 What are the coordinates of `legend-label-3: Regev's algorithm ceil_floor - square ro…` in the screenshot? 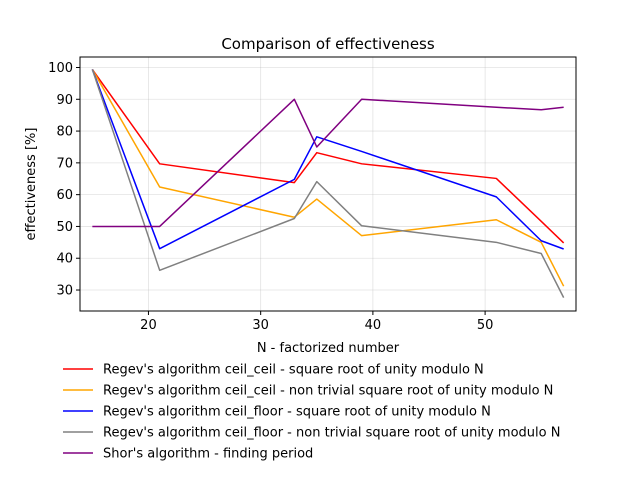 It's located at (297, 412).